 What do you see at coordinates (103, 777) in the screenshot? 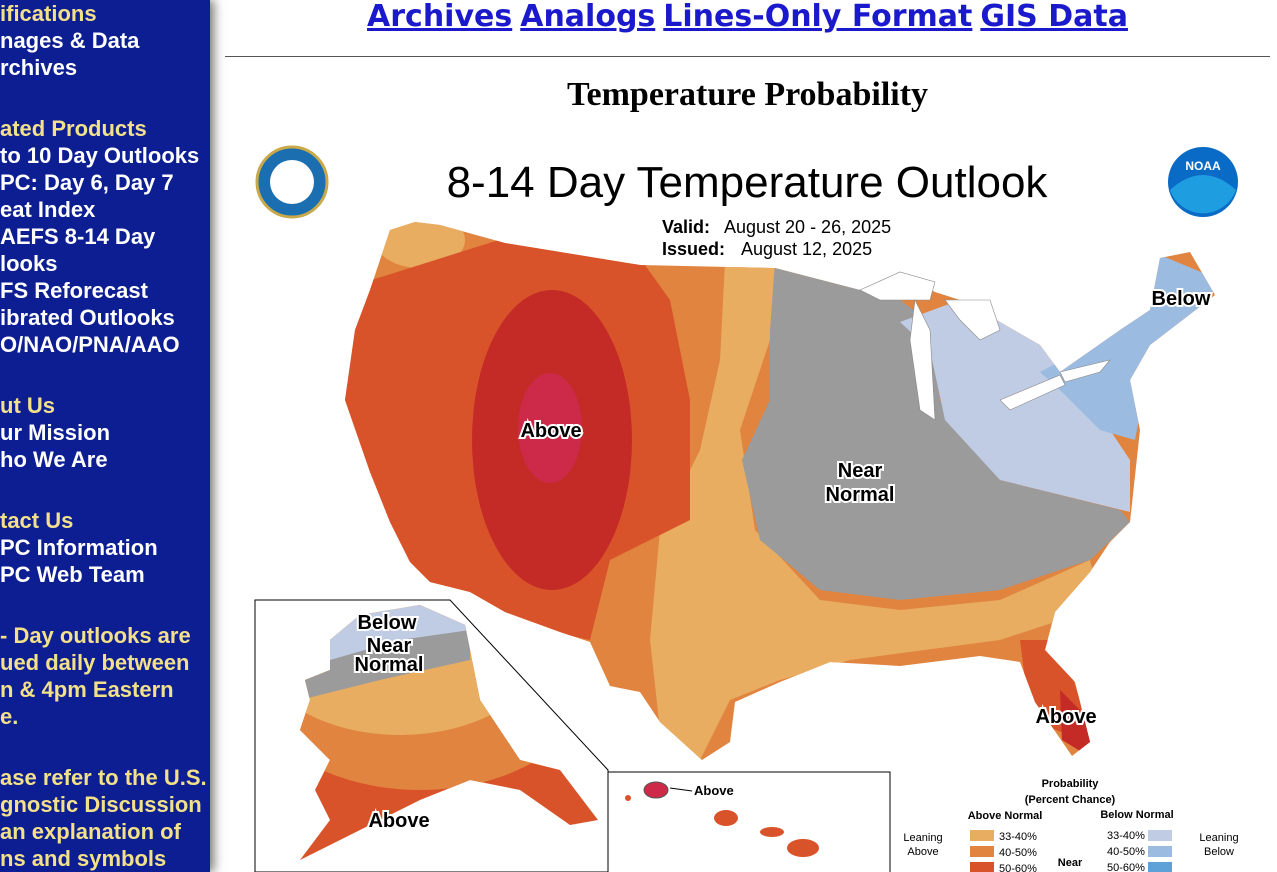
I see `sidebar-note: ase refer to the U.S.` at bounding box center [103, 777].